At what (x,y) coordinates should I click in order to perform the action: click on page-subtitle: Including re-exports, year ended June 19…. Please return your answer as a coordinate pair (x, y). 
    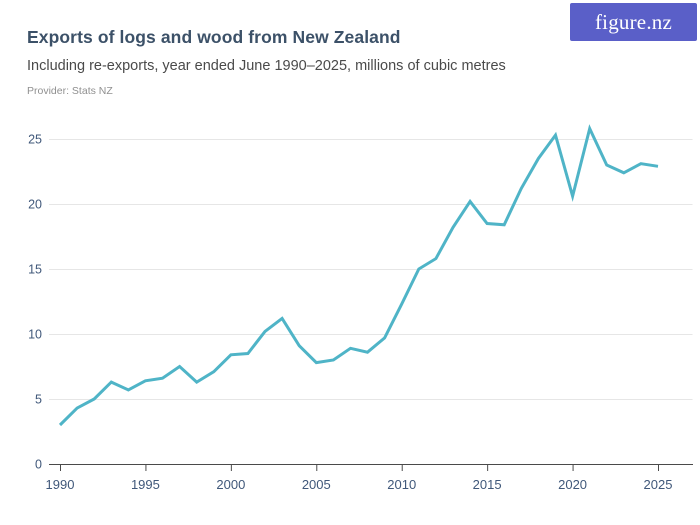
    Looking at the image, I should click on (266, 66).